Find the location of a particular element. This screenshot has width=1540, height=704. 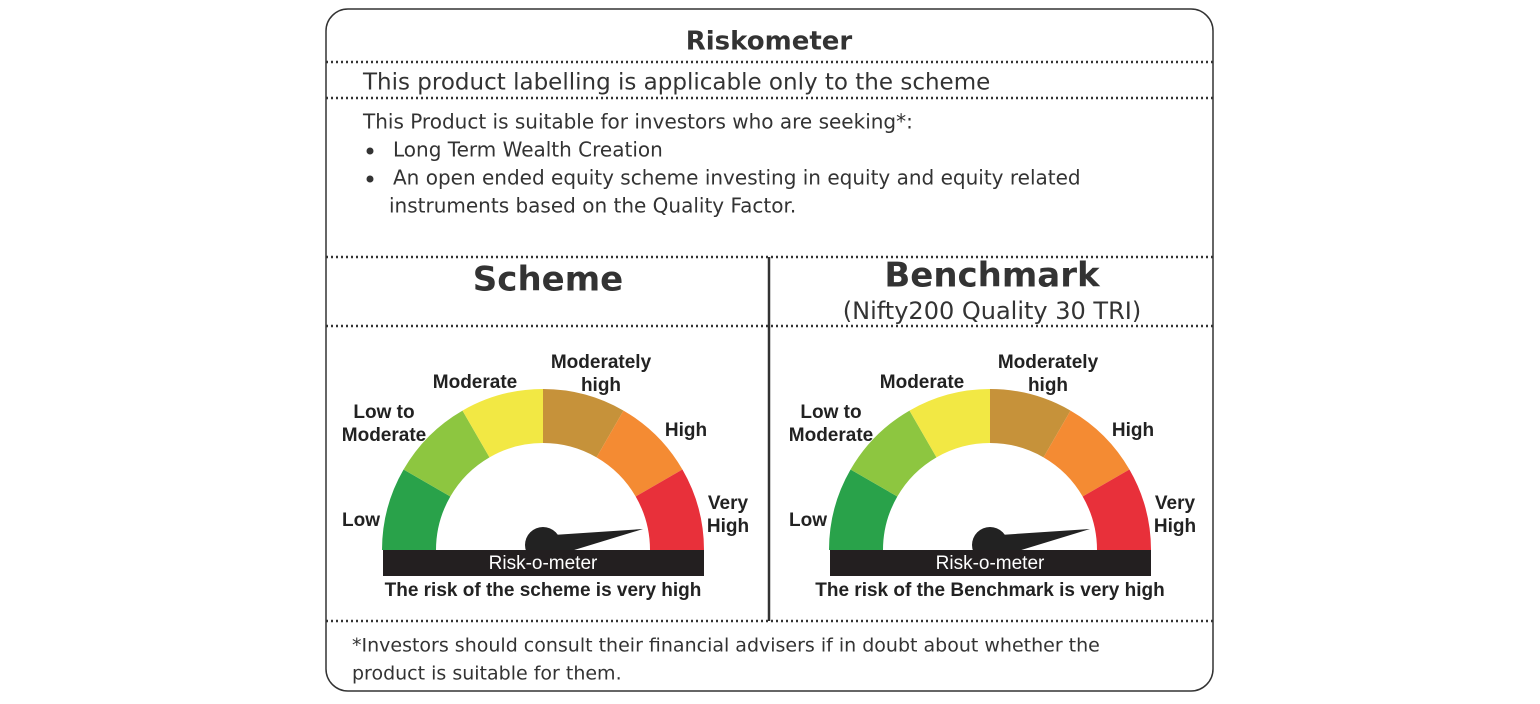

bullet-text: instruments based on the Quality Factor. is located at coordinates (592, 206).